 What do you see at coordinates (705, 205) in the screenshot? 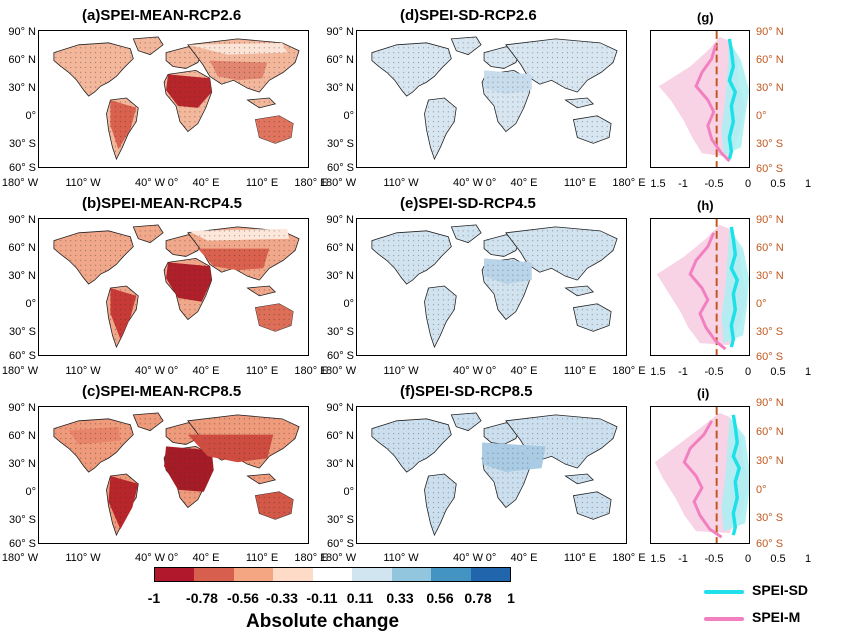
I see `panel-title-h: (h)` at bounding box center [705, 205].